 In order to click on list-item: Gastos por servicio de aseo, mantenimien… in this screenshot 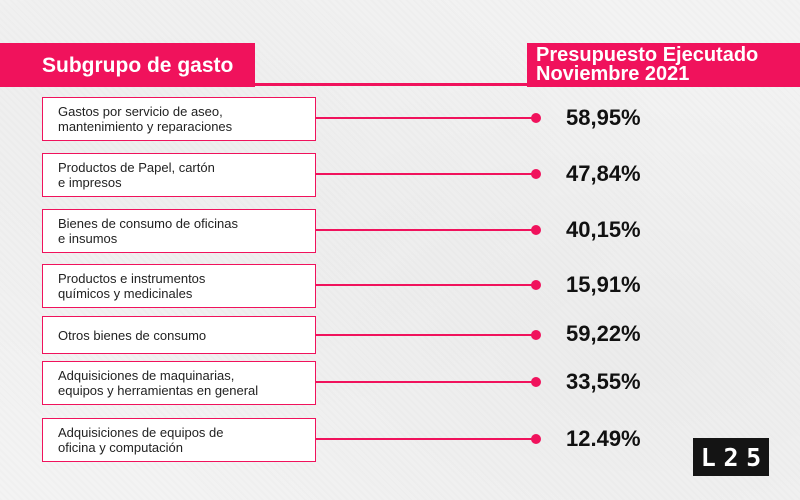, I will do `click(400, 121)`.